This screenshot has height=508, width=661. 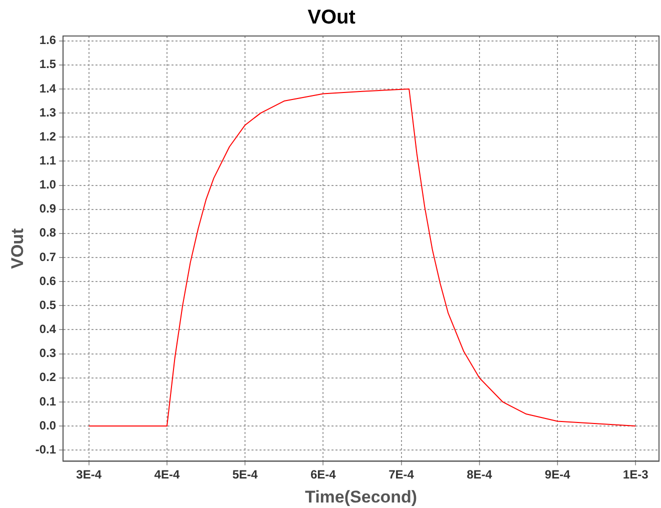 What do you see at coordinates (47, 353) in the screenshot?
I see `y-tick-label: 0.3` at bounding box center [47, 353].